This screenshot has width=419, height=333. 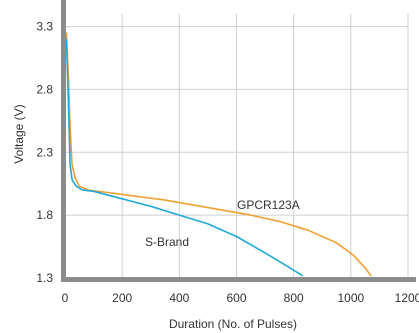 I want to click on y-tick-label: 2.3, so click(x=44, y=152).